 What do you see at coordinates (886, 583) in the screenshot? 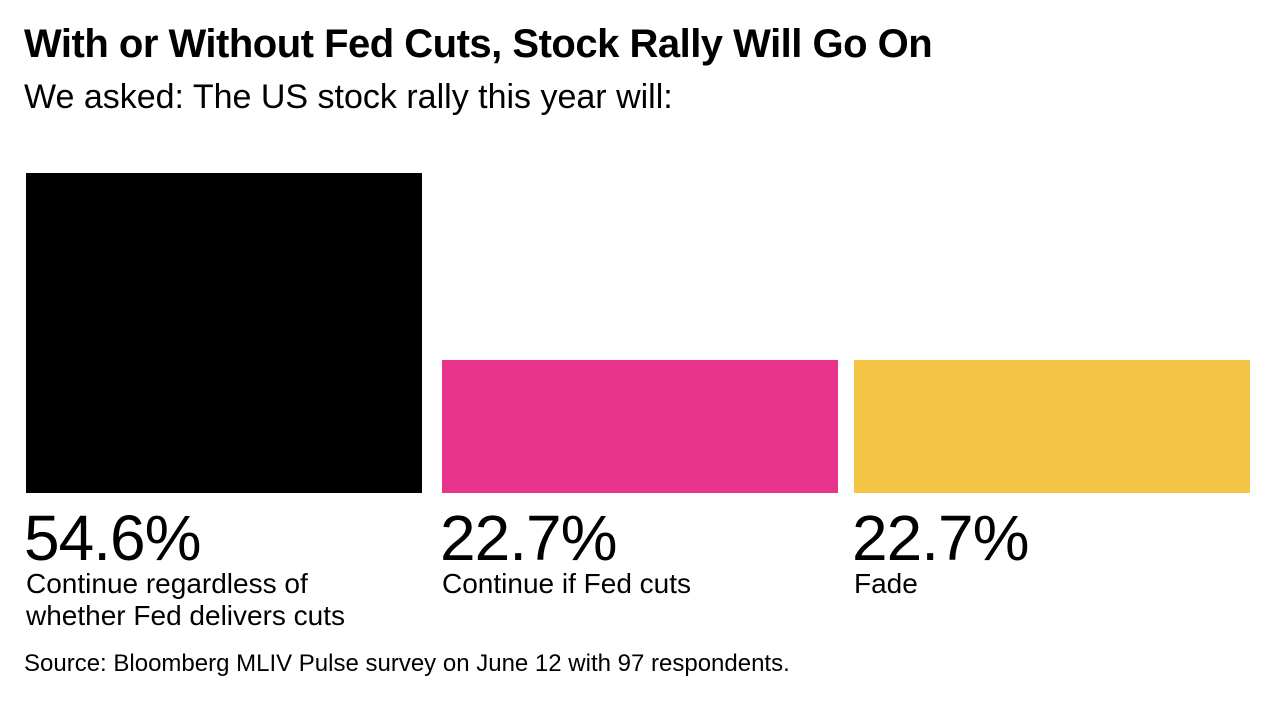
I see `category-label-2: Fade` at bounding box center [886, 583].